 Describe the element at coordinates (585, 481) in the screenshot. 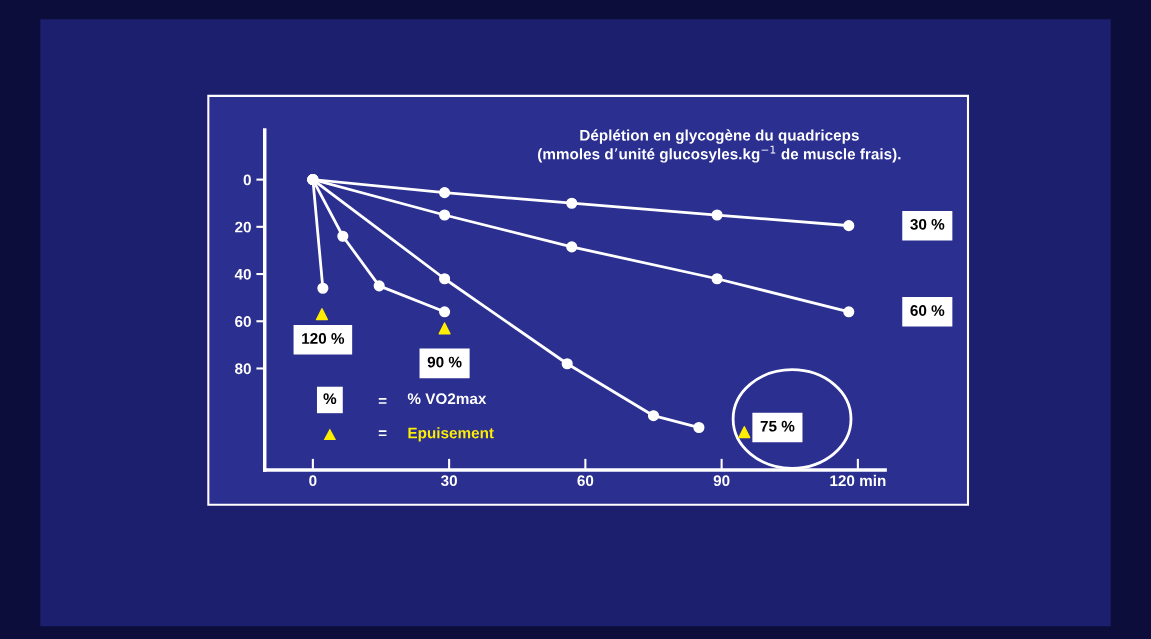

I see `x-tick-label: 60` at that location.